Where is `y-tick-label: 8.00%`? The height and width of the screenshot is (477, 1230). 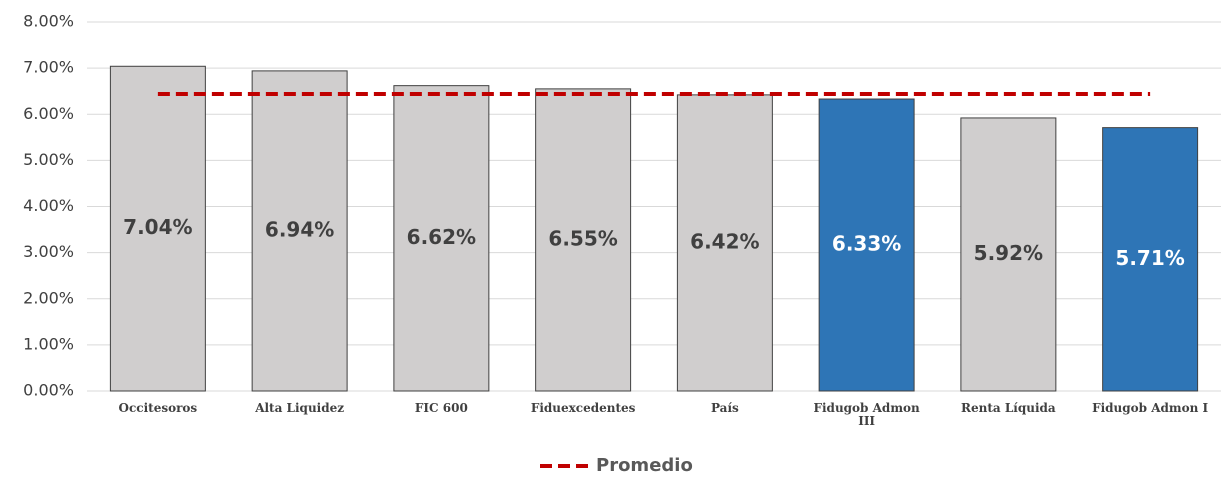
y-tick-label: 8.00% is located at coordinates (48, 21).